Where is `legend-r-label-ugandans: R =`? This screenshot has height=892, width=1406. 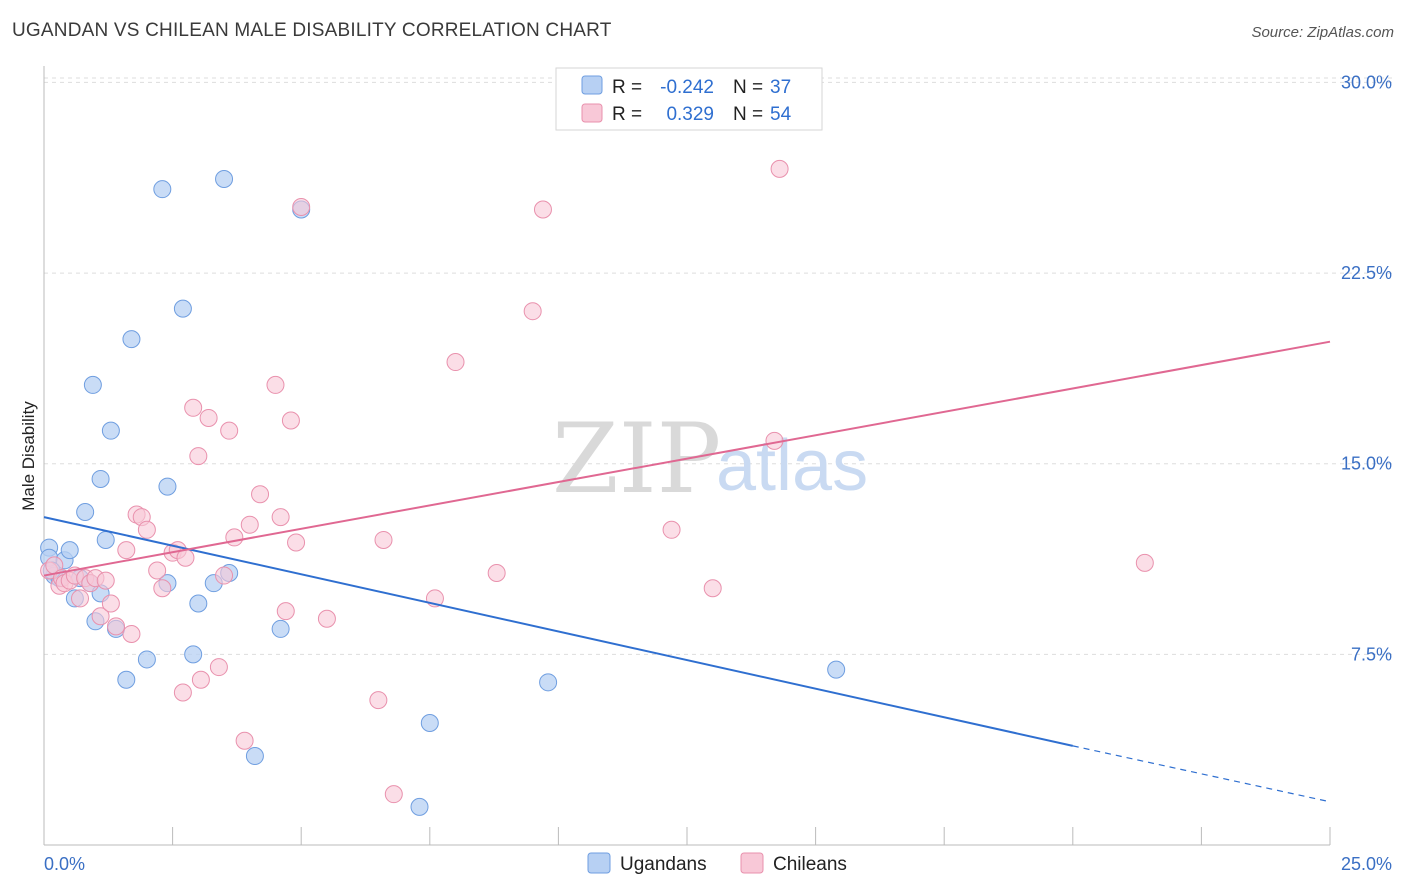 legend-r-label-ugandans: R = is located at coordinates (627, 87).